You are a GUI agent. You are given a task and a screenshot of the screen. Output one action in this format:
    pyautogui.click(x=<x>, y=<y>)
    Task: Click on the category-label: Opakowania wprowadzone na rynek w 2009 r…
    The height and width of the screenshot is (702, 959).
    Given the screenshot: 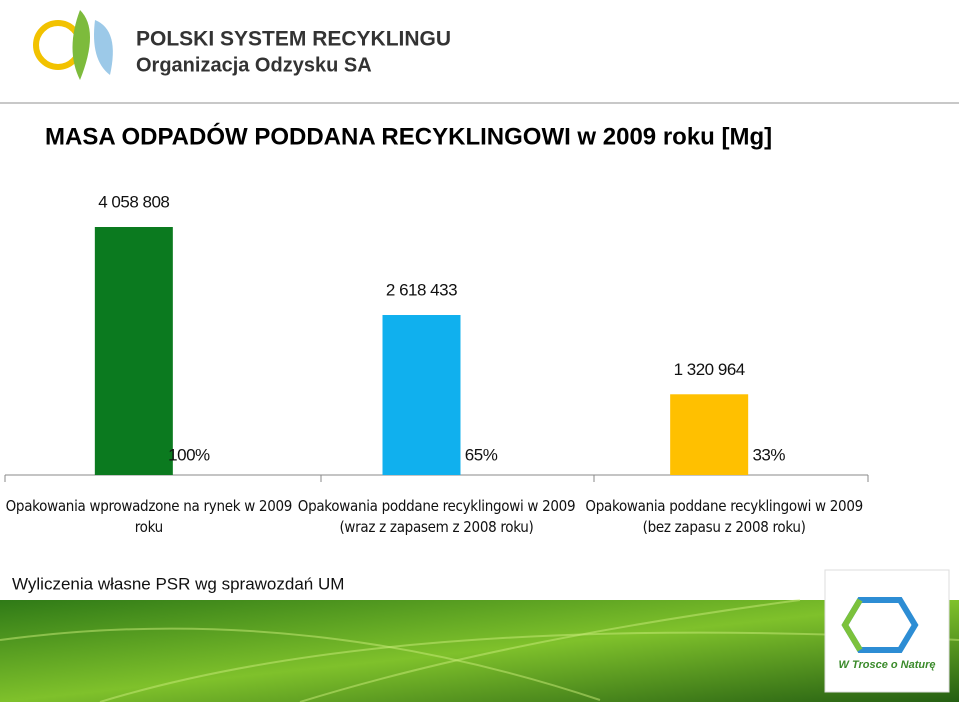 What is the action you would take?
    pyautogui.click(x=149, y=516)
    